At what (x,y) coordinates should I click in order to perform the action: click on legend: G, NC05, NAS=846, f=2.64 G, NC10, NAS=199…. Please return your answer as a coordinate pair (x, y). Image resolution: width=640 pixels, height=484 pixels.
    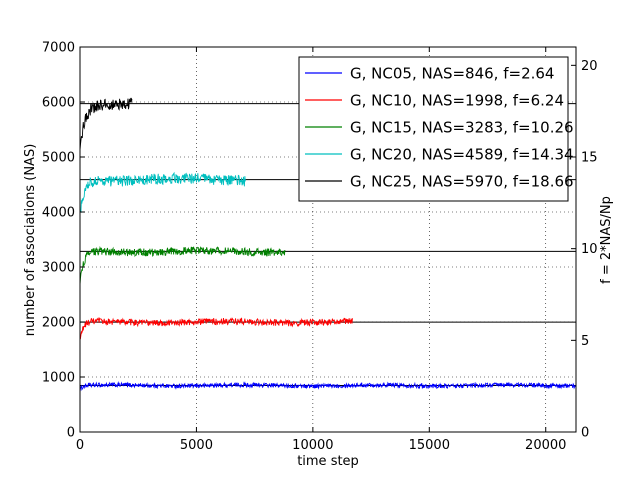
    Looking at the image, I should click on (436, 129).